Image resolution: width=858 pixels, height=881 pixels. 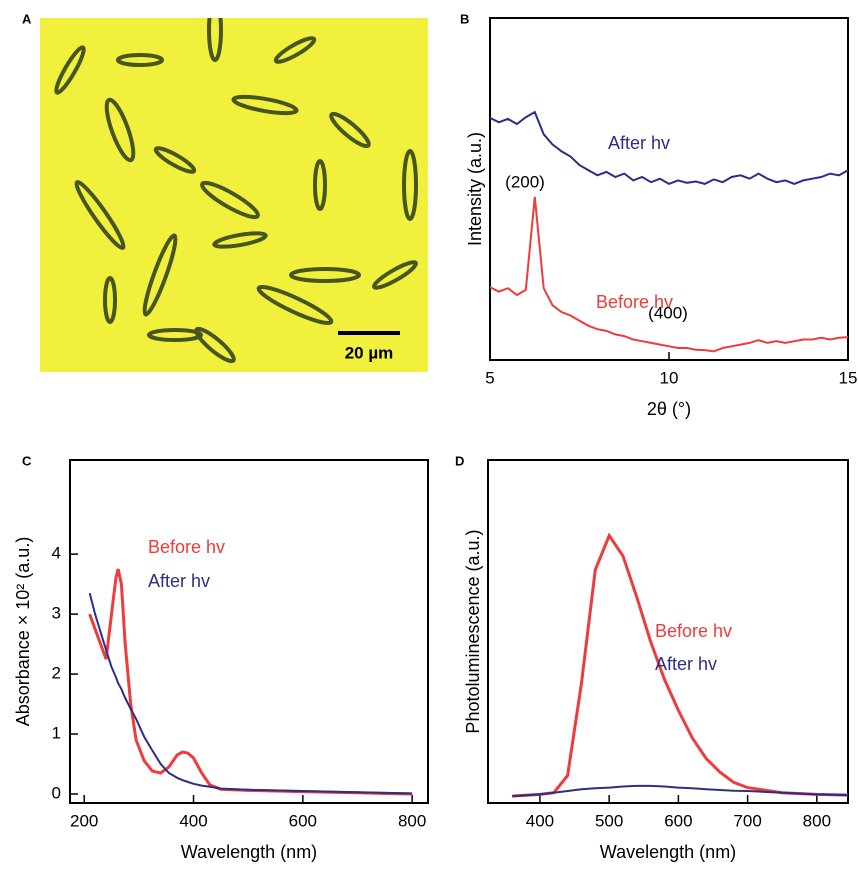 I want to click on y-tick-label: 4, so click(x=56, y=553).